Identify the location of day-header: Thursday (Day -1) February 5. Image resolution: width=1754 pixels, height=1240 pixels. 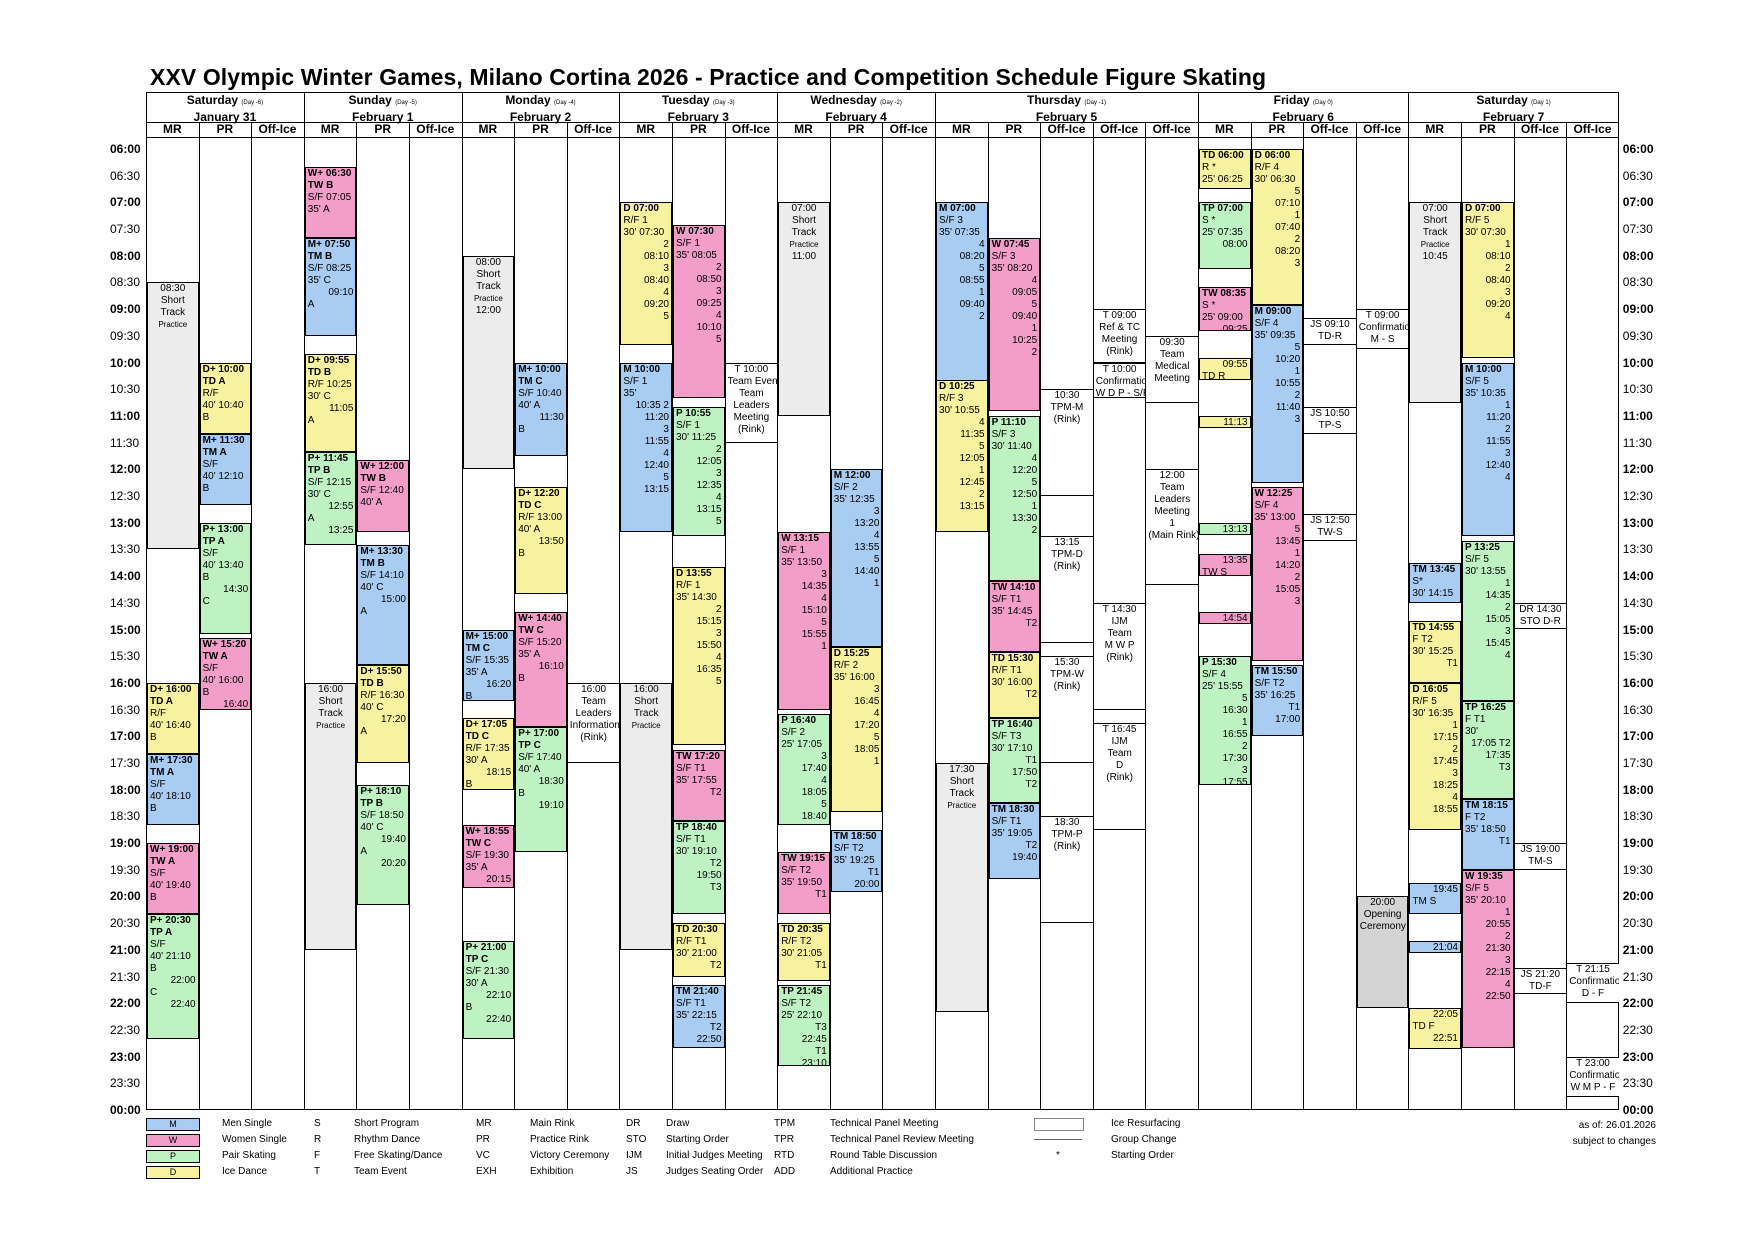
(1066, 108).